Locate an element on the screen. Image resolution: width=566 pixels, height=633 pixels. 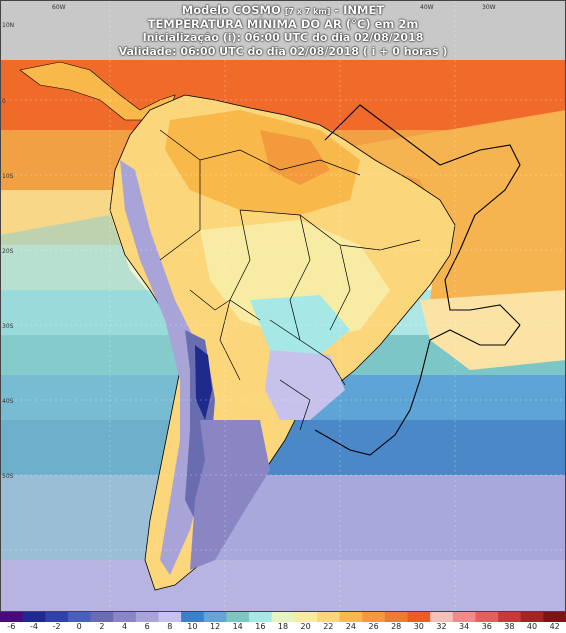
lat-tick: 20S is located at coordinates (8, 251).